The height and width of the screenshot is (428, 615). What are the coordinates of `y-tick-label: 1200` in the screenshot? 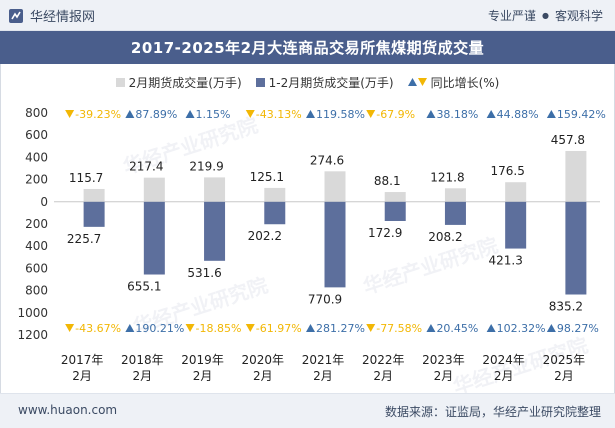 It's located at (32, 335).